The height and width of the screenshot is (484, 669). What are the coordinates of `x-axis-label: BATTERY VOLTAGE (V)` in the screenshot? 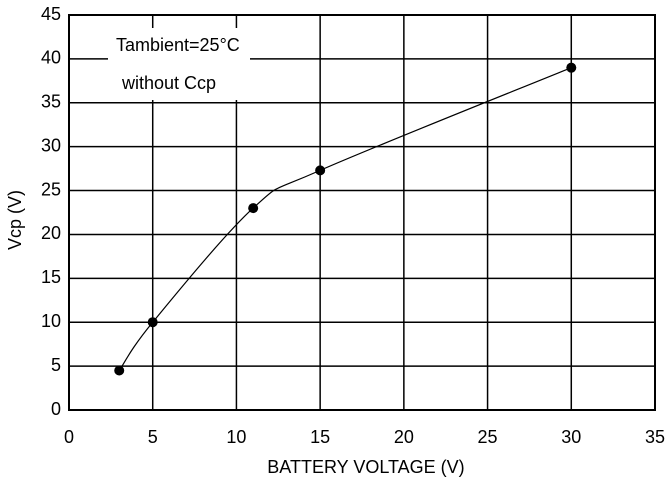 It's located at (365, 467).